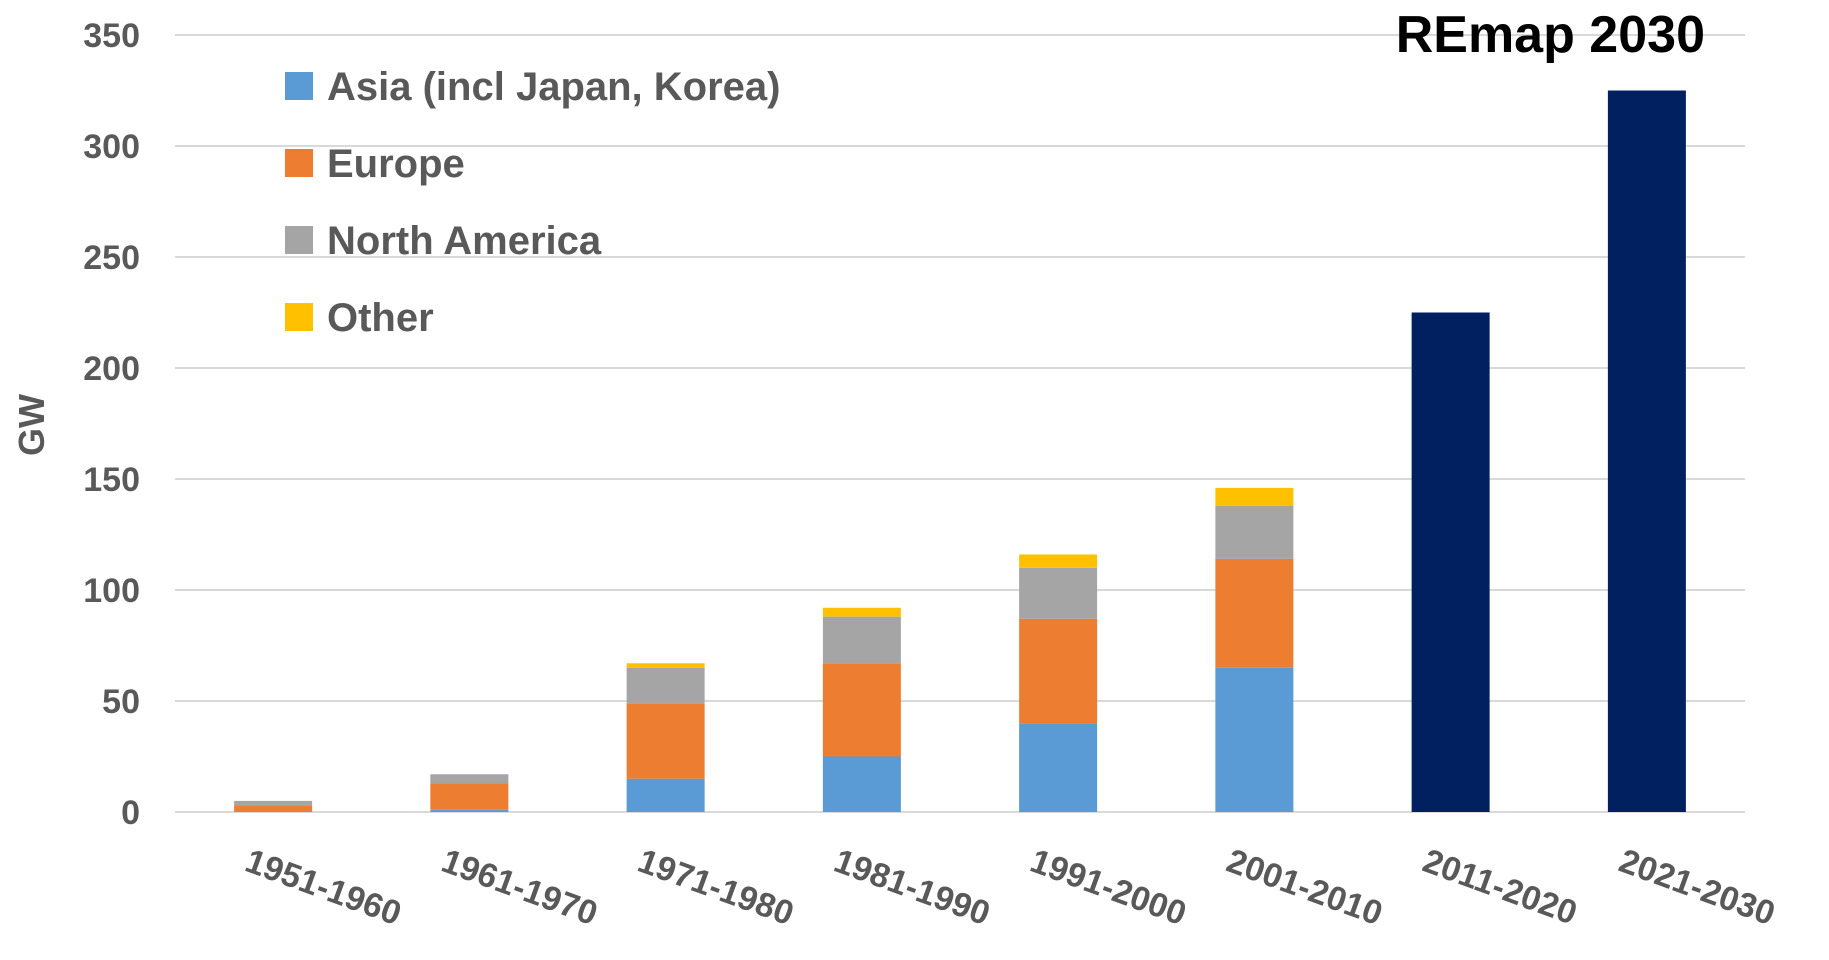 The image size is (1829, 960). I want to click on y-axis-ticks: 0 50 100 150 200 250 300 350, so click(111, 424).